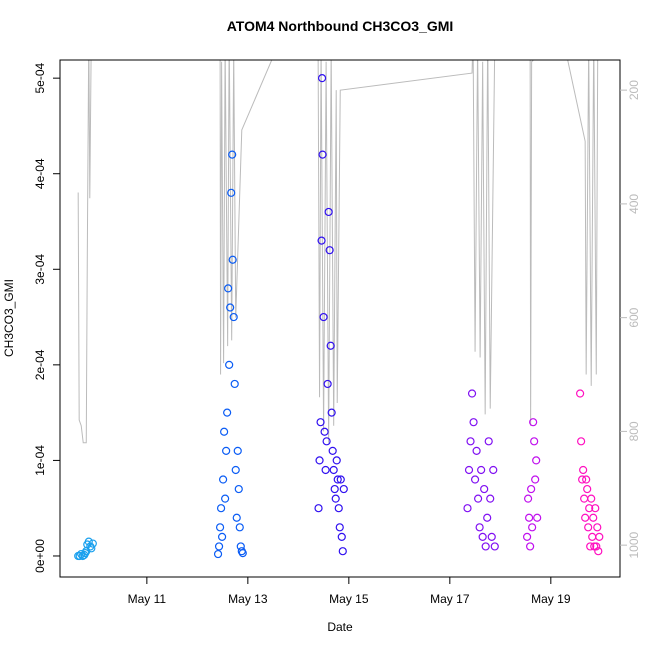 This screenshot has width=650, height=655. I want to click on y-tick-label: 4e-04, so click(40, 173).